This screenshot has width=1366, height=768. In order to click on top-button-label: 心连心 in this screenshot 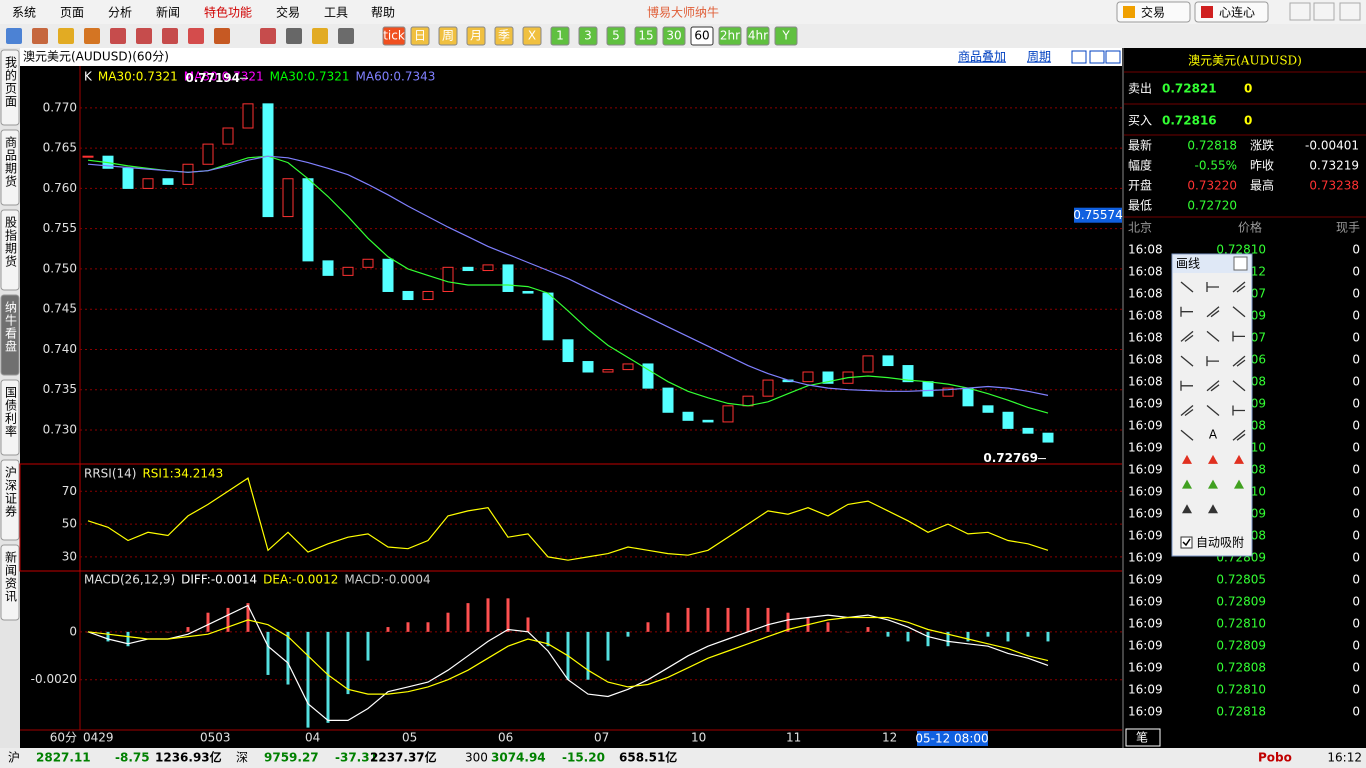, I will do `click(1237, 12)`.